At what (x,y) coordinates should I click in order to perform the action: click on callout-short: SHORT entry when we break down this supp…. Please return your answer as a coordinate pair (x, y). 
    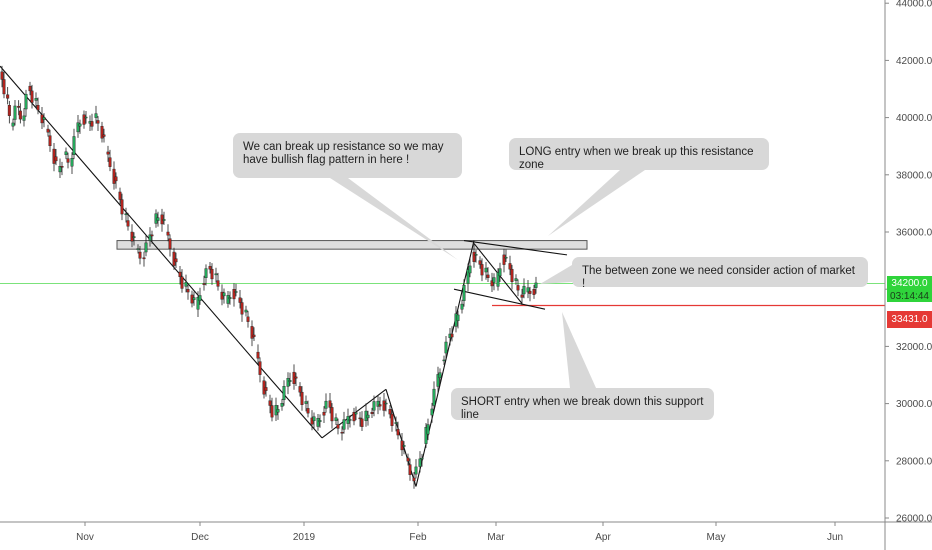
    Looking at the image, I should click on (582, 404).